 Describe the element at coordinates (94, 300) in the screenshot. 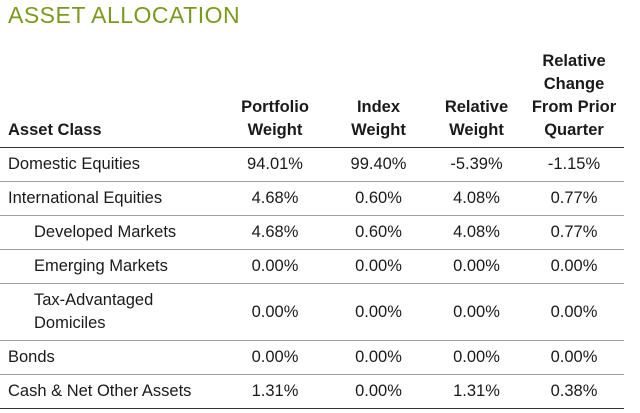

I see `cell-asset-class-line1: Tax-Advantaged` at that location.